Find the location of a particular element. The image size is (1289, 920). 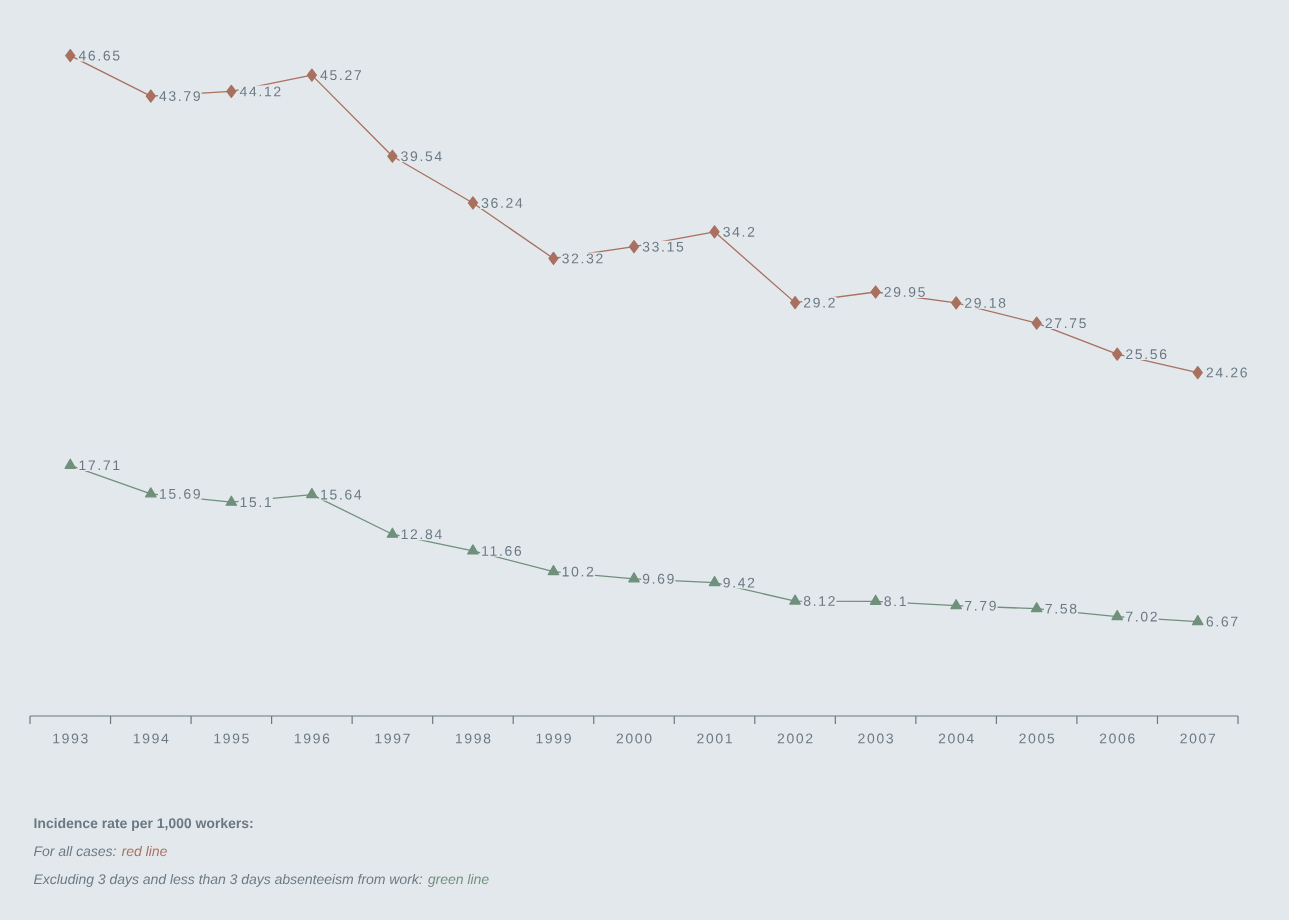

x-tick-label: 1994 is located at coordinates (151, 738).